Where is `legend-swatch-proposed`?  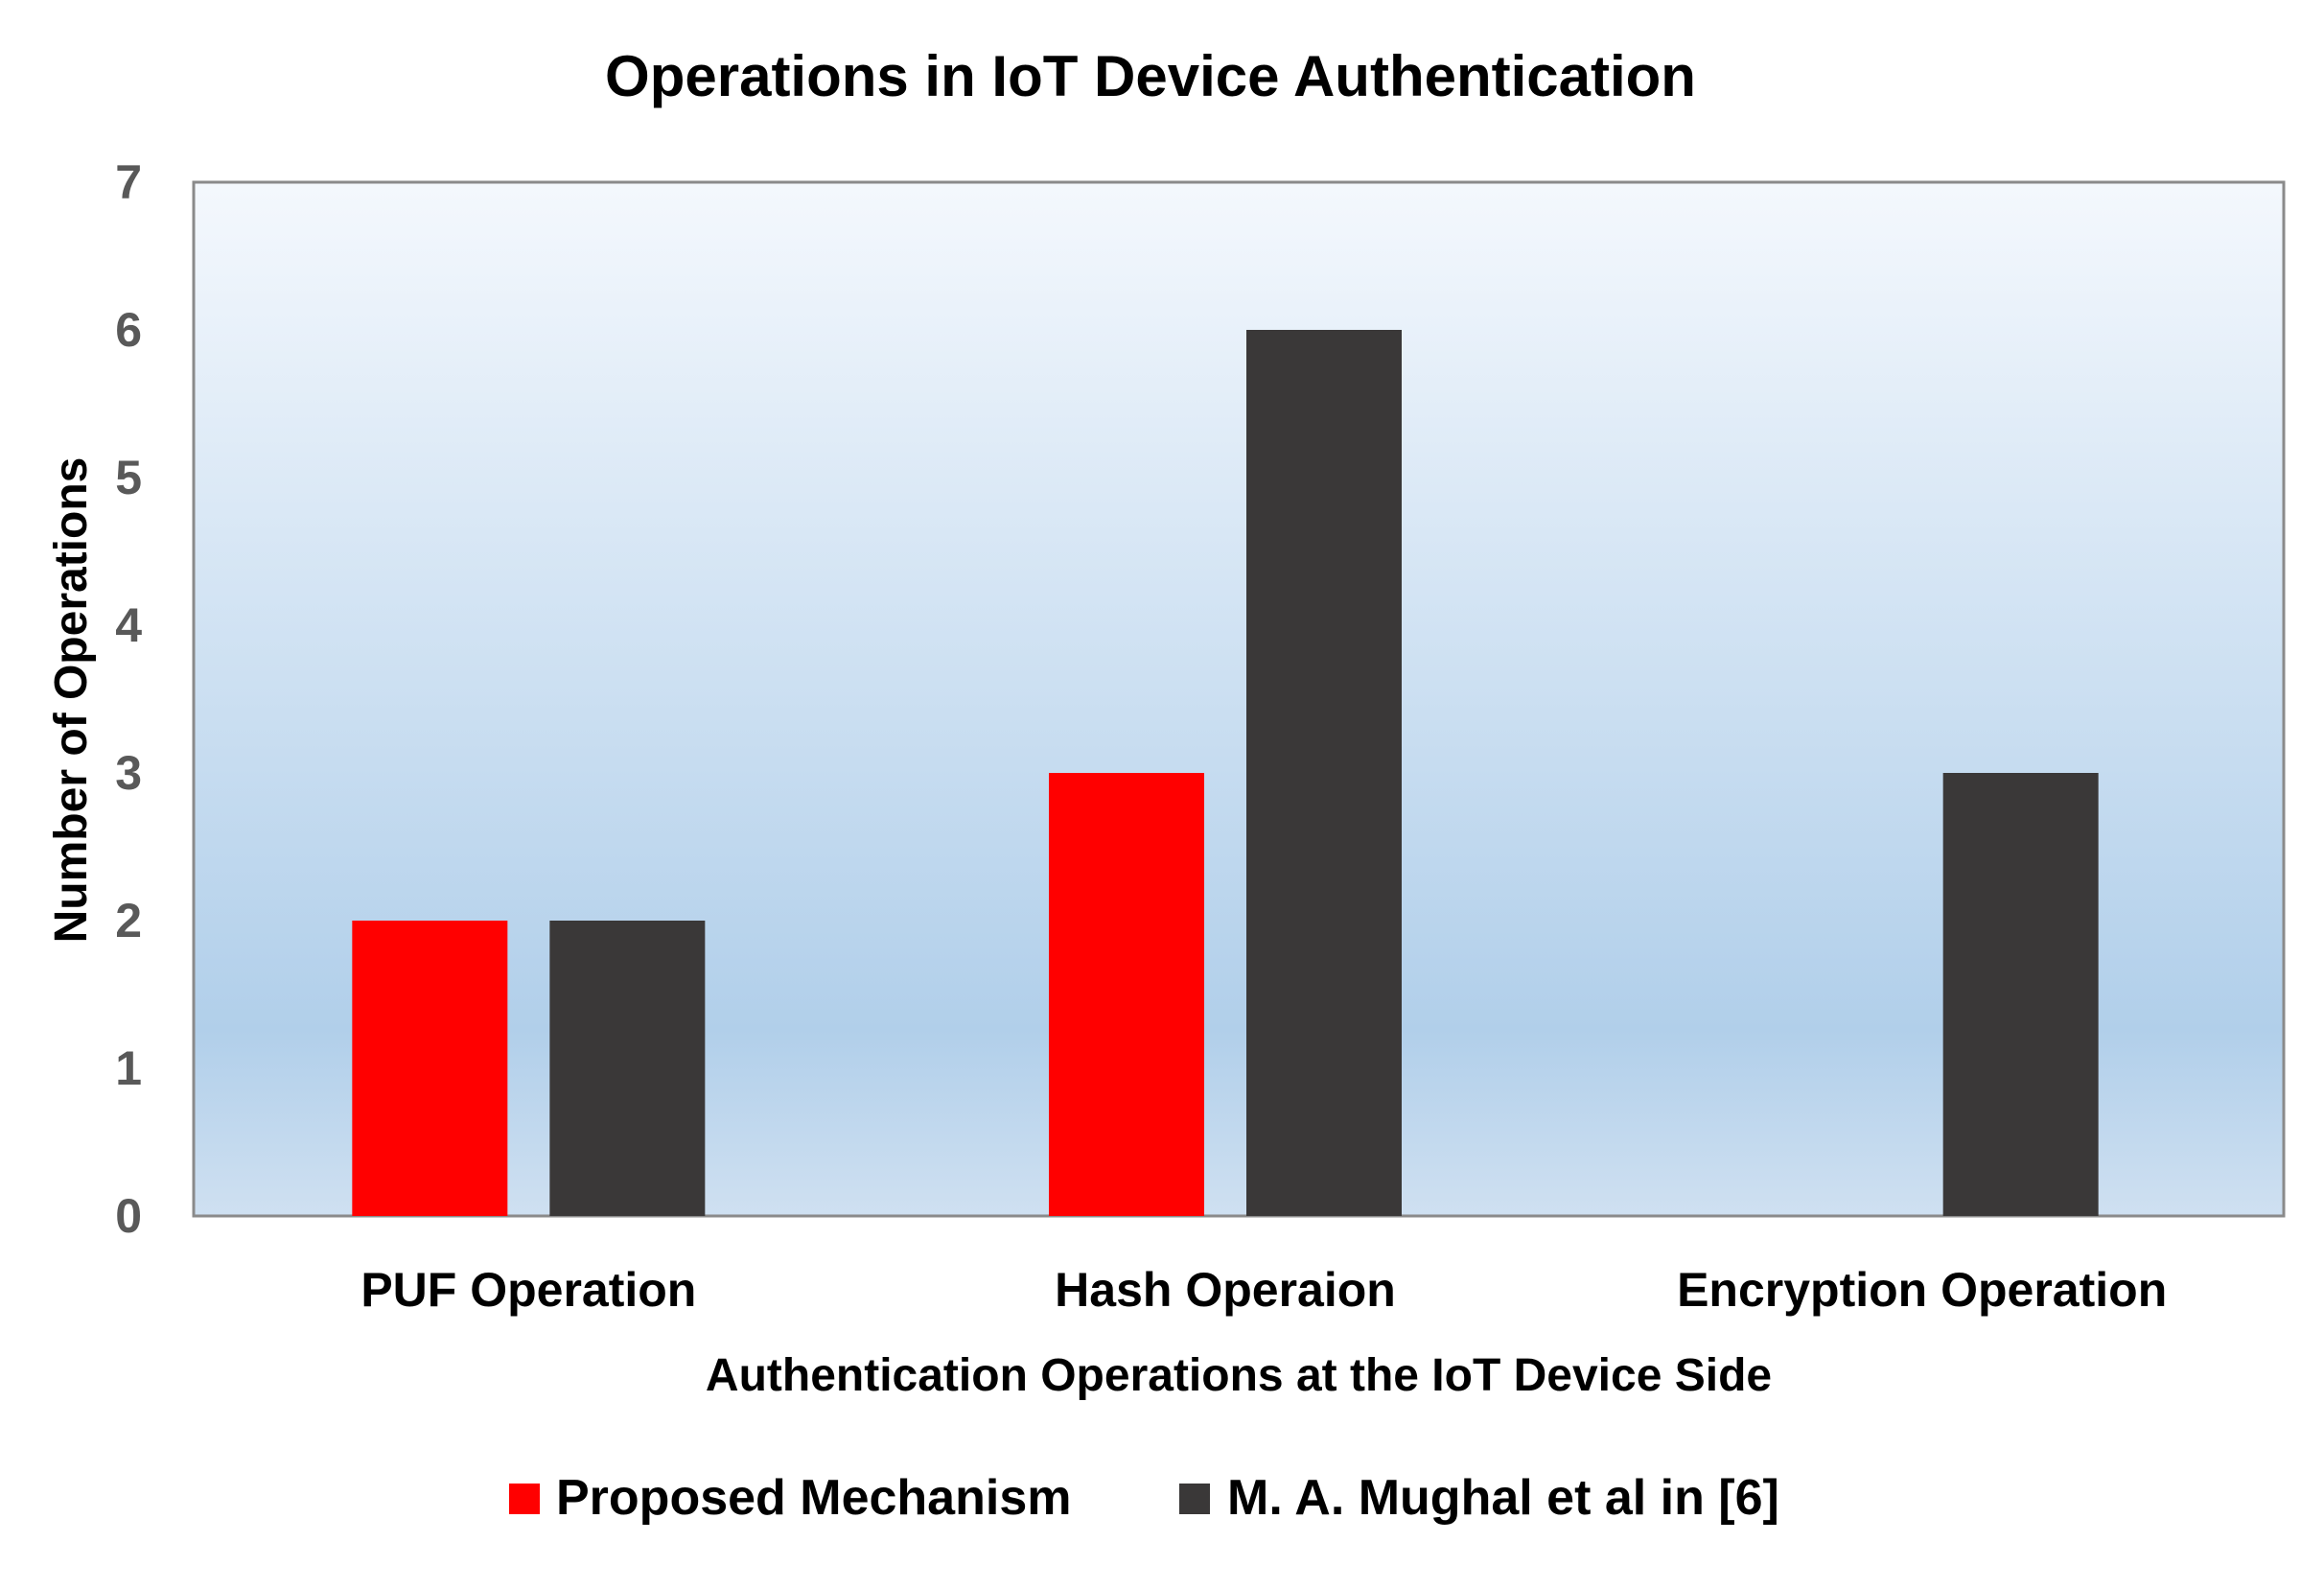
legend-swatch-proposed is located at coordinates (524, 1499).